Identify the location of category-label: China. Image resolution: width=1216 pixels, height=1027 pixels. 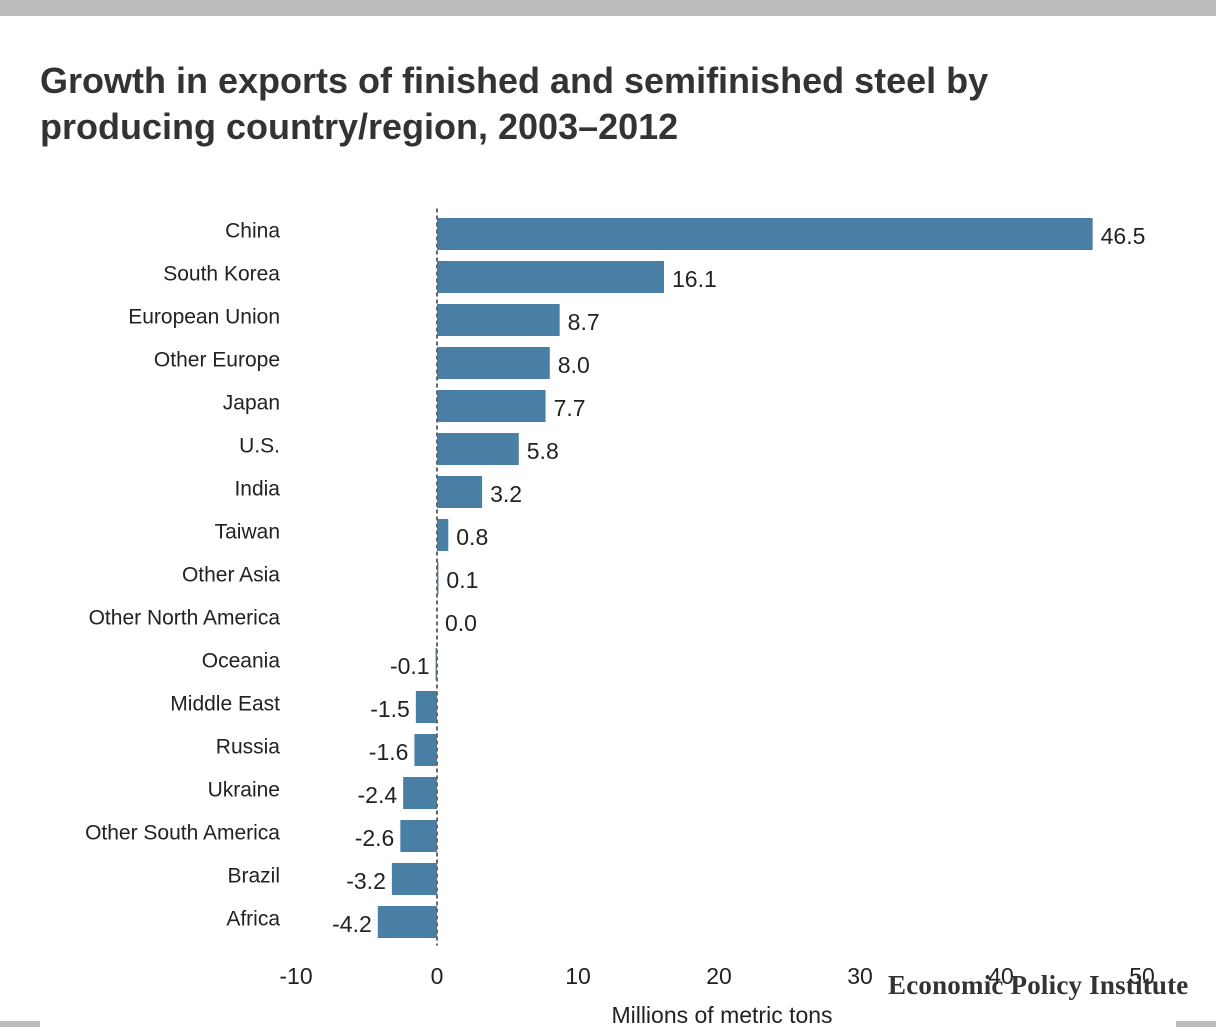
(252, 231).